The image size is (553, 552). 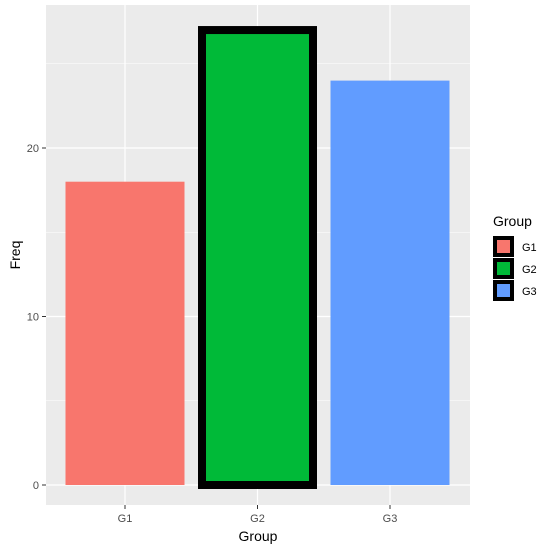 What do you see at coordinates (125, 519) in the screenshot?
I see `x-tick-label: G1` at bounding box center [125, 519].